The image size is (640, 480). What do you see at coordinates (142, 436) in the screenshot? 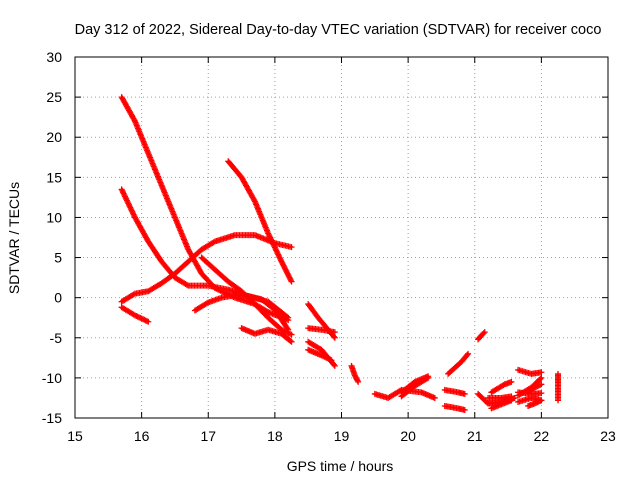
I see `x-tick-label: 16` at bounding box center [142, 436].